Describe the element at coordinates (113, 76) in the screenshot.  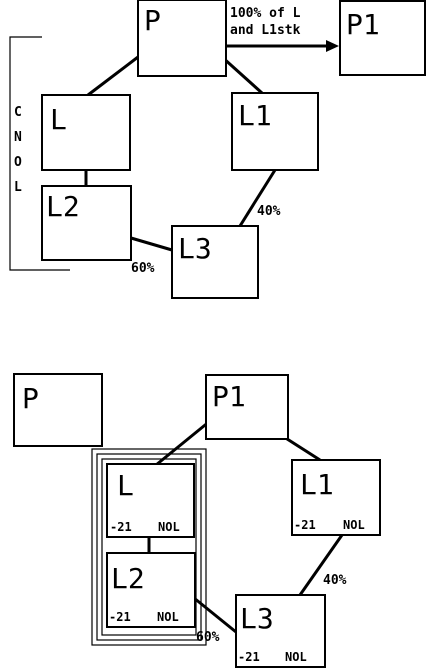
I see `edge-p-l` at that location.